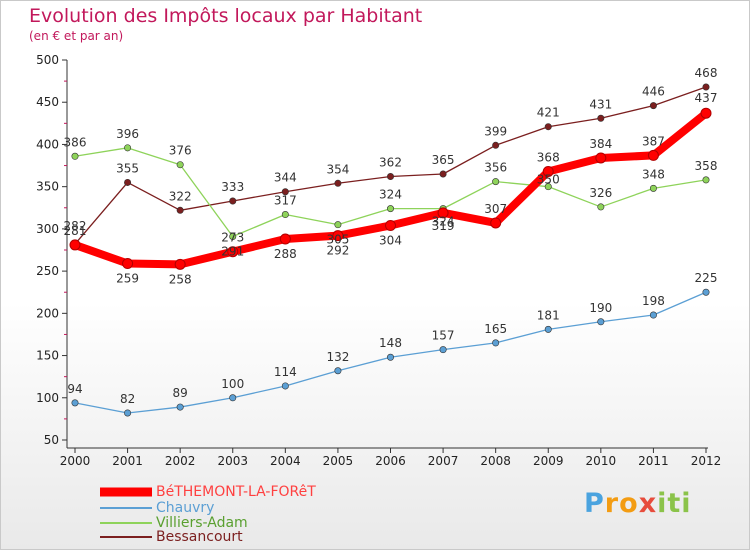 The image size is (750, 550). What do you see at coordinates (443, 461) in the screenshot?
I see `x-tick-label: 2007` at bounding box center [443, 461].